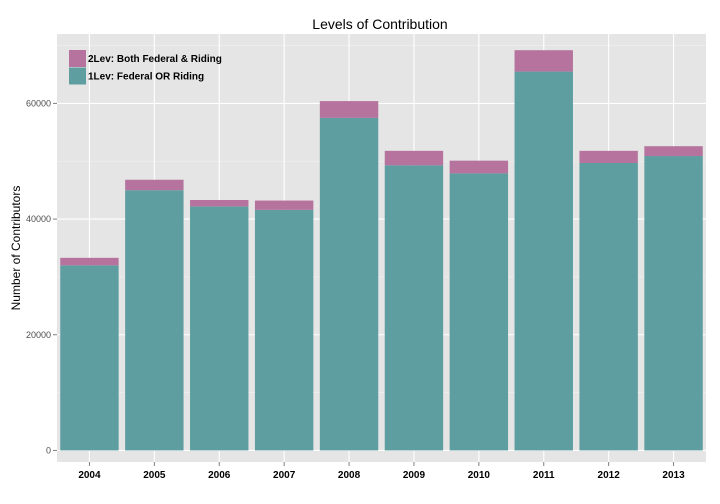 Image resolution: width=720 pixels, height=504 pixels. I want to click on bar-2009-federal-or-riding, so click(414, 308).